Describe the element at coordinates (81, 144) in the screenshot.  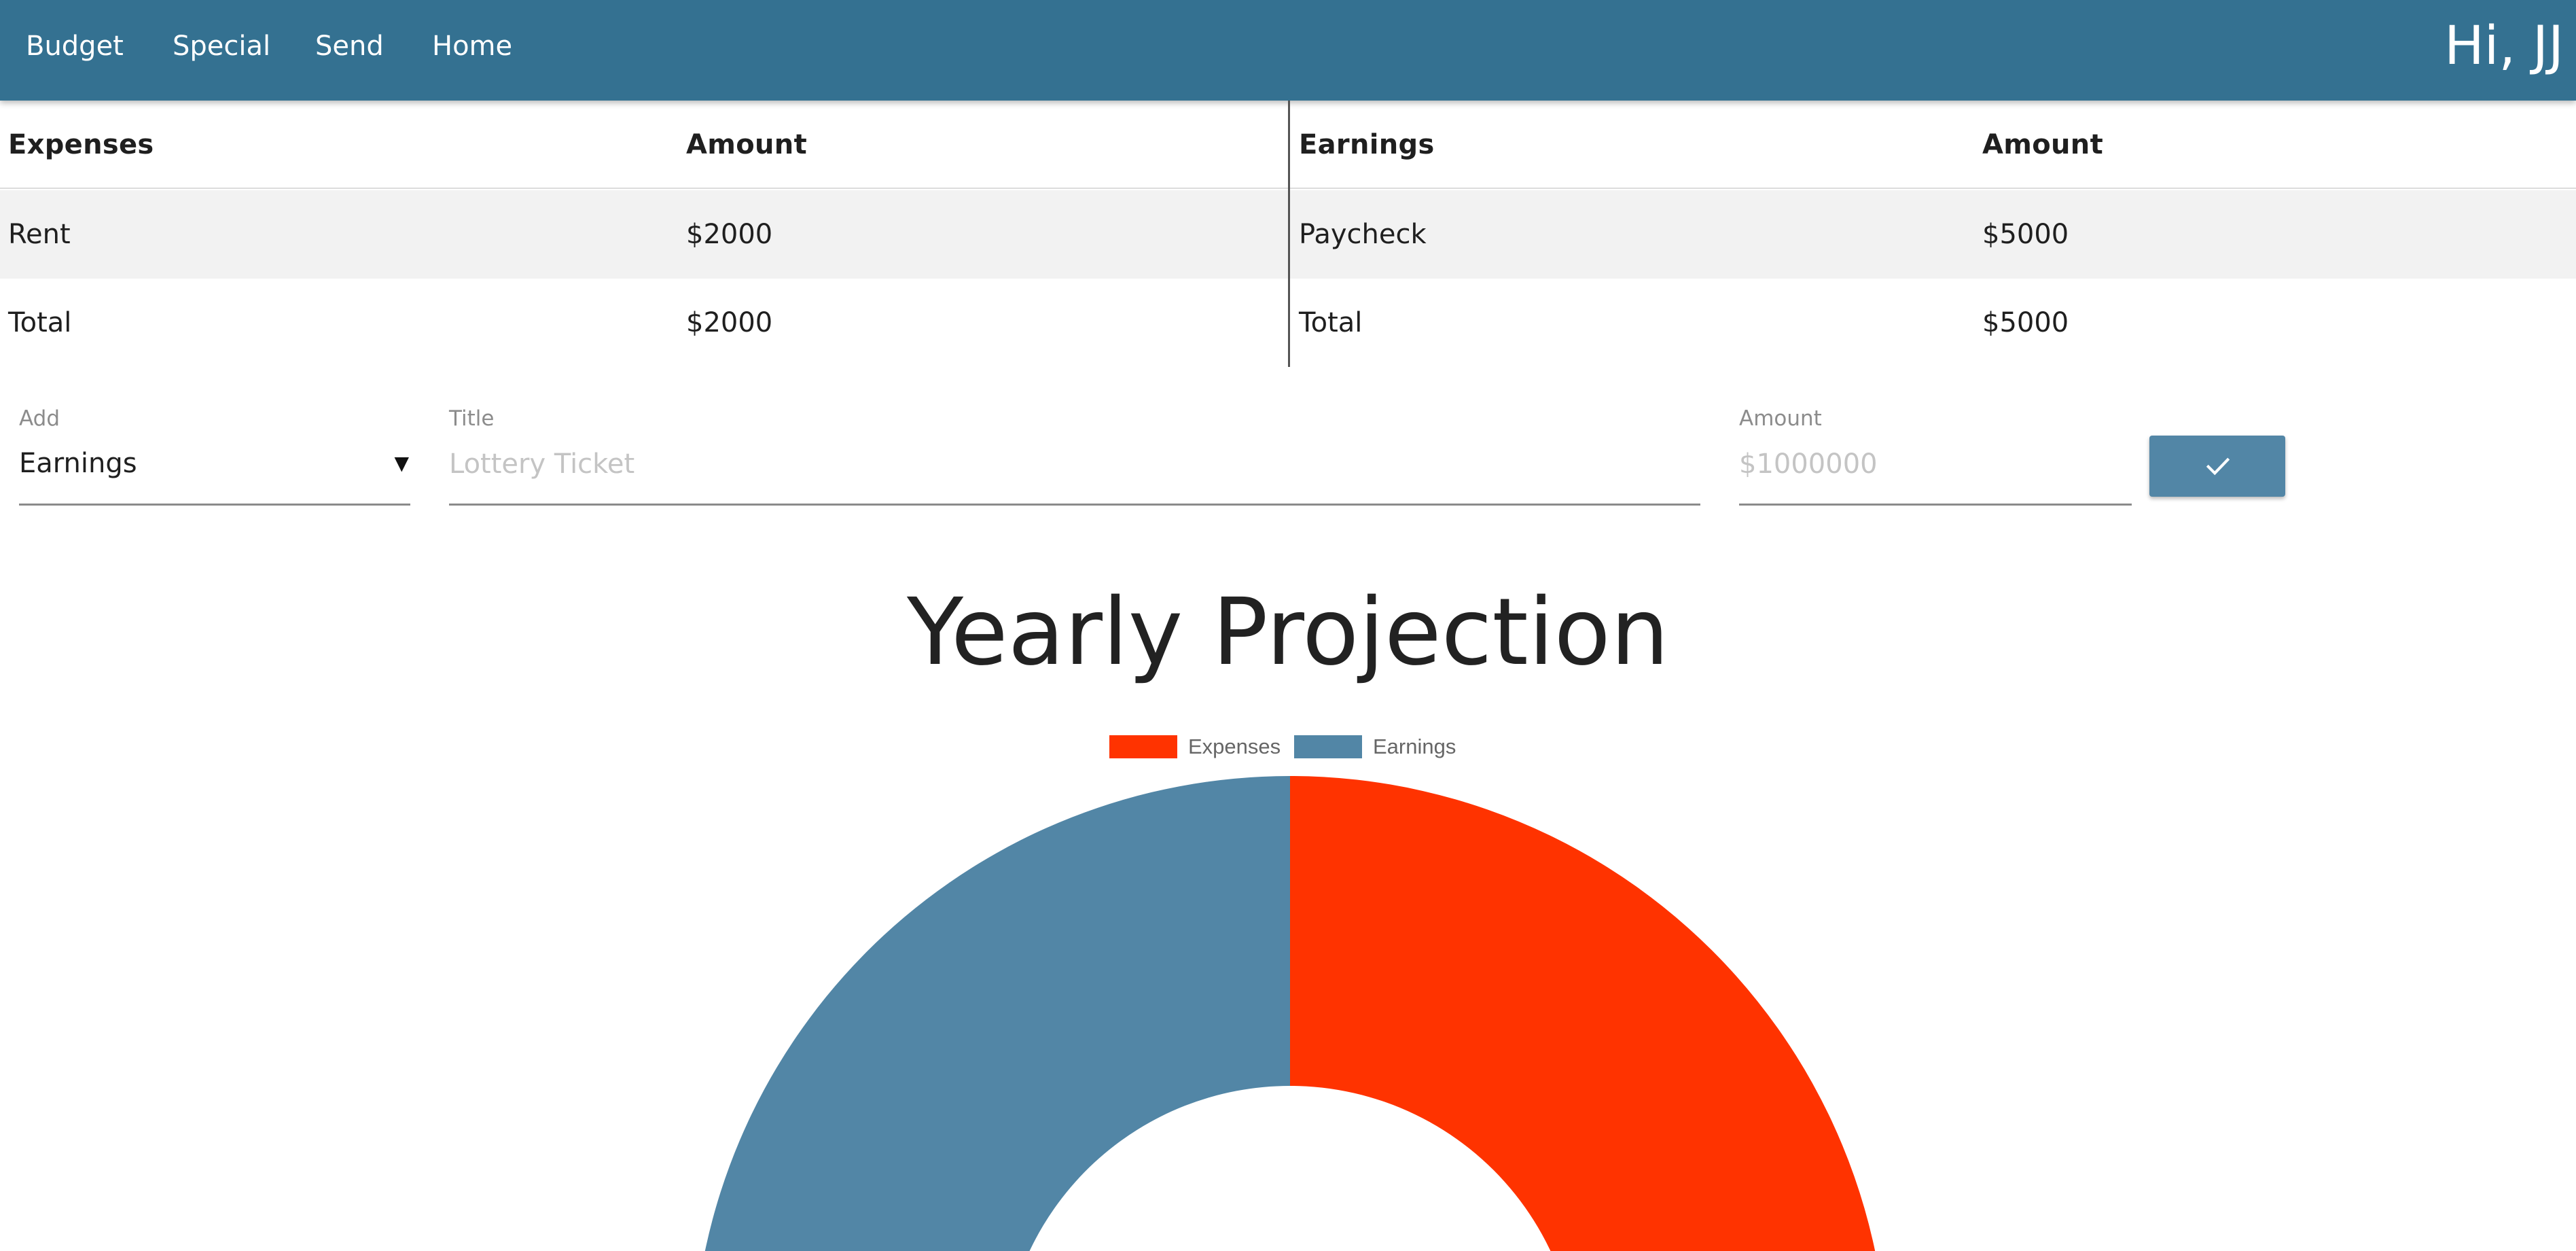
I see `expenses-header: Expenses` at that location.